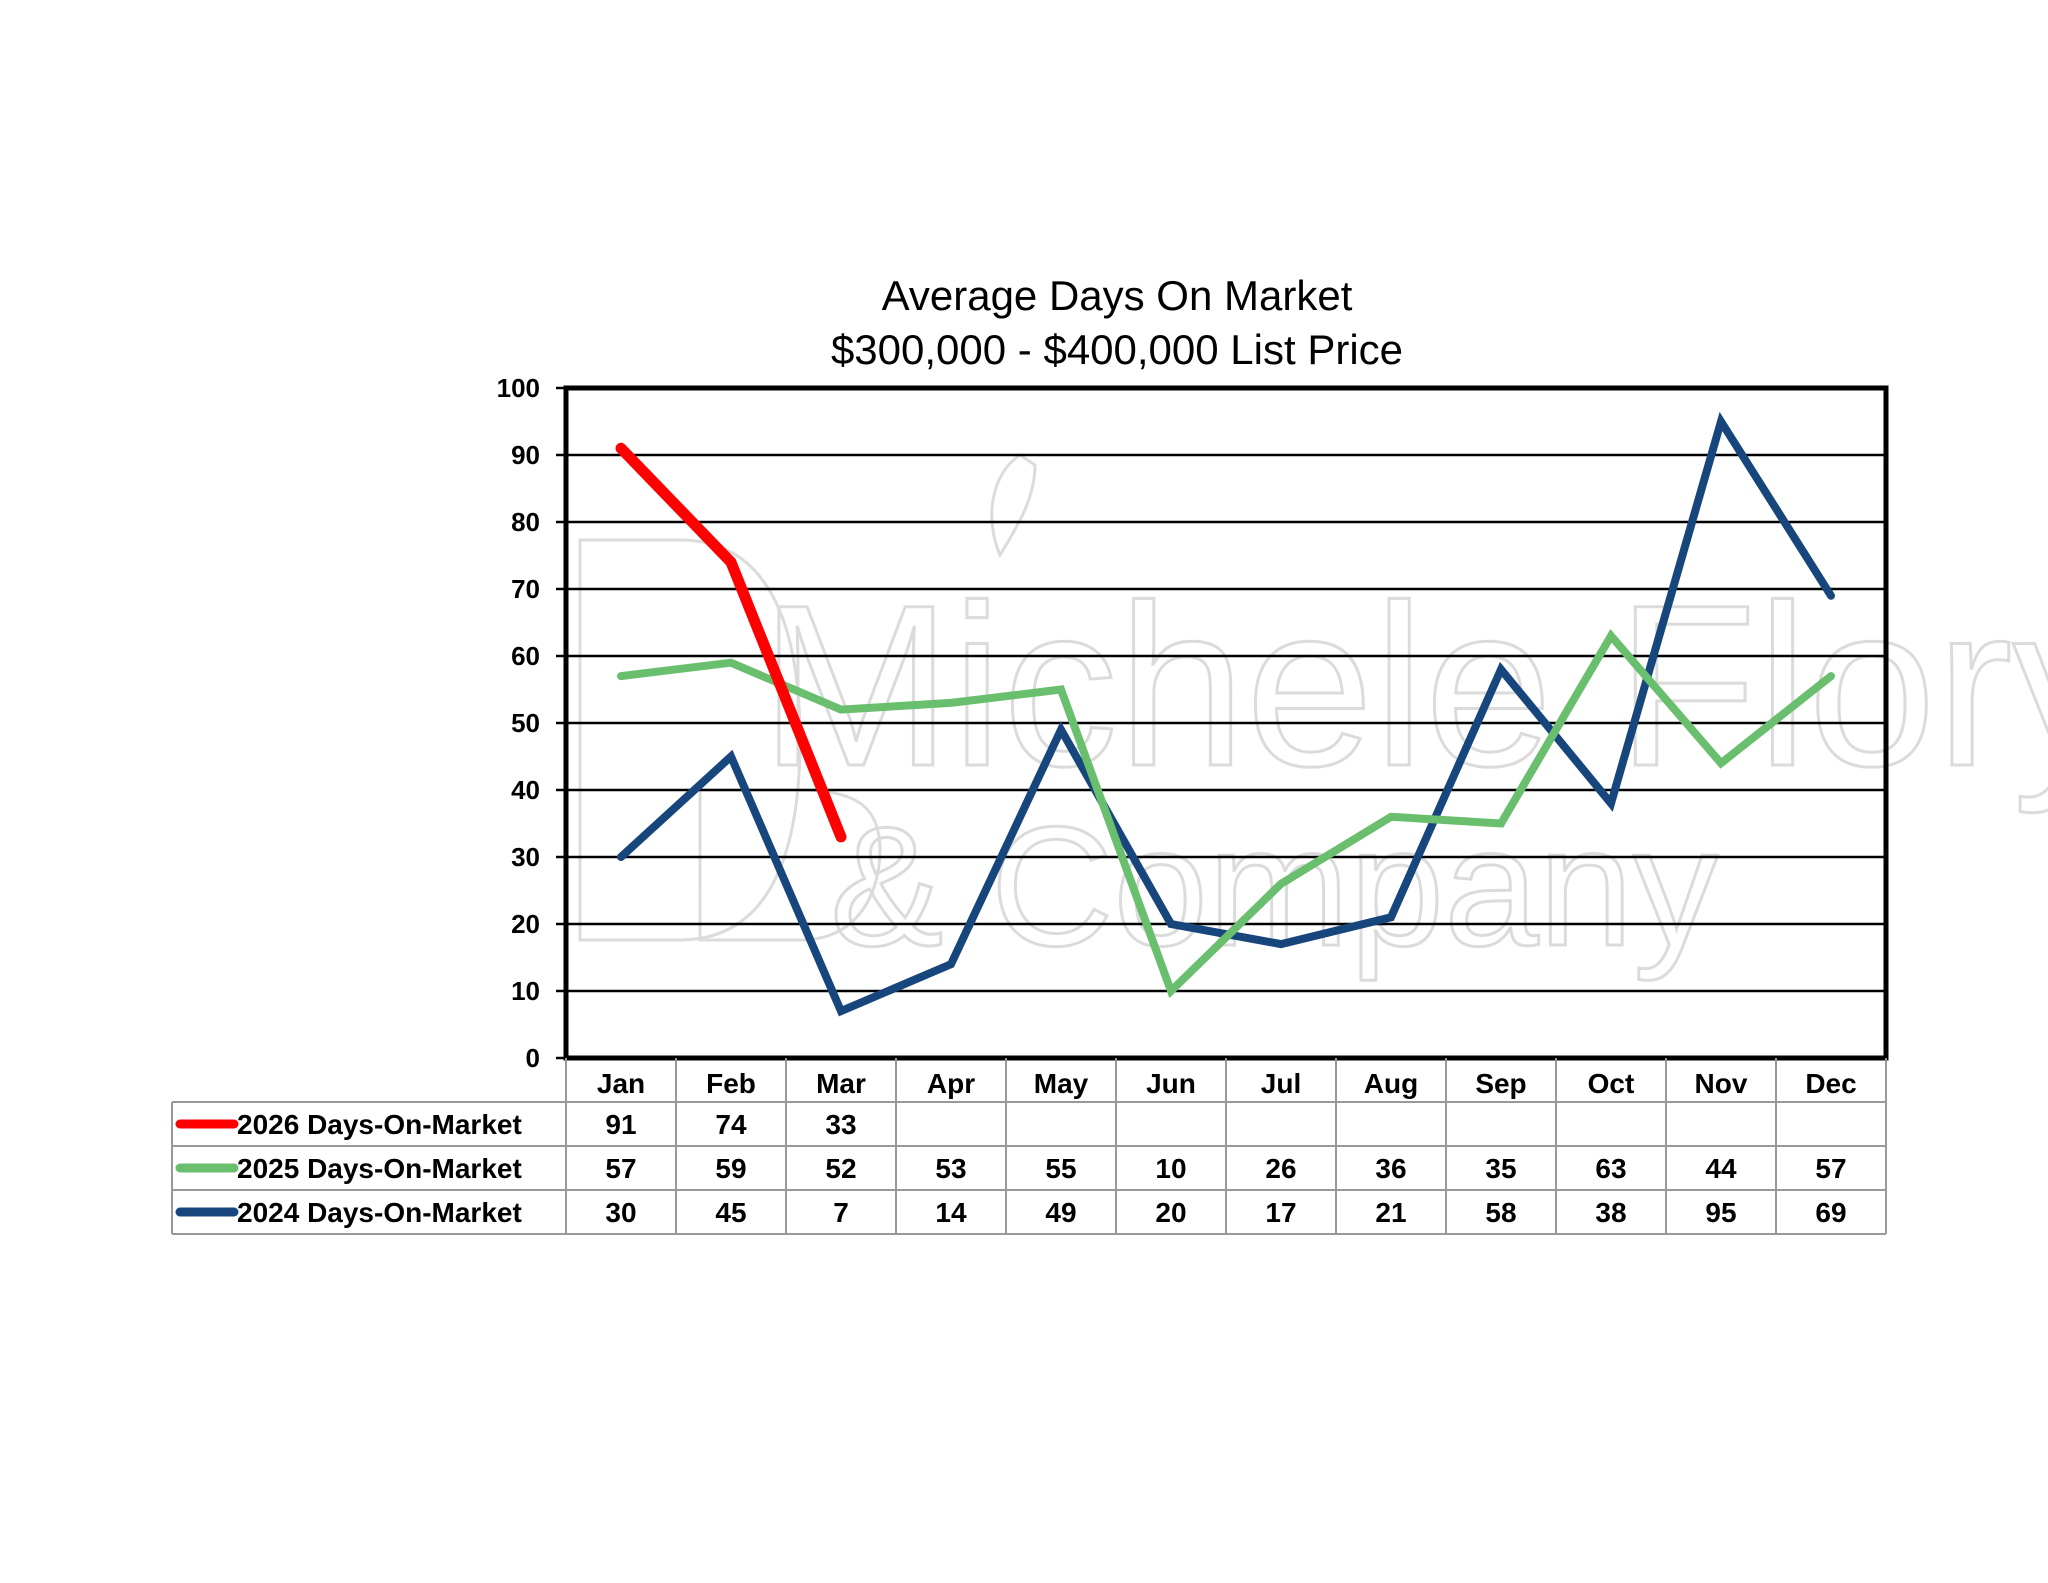 This screenshot has height=1583, width=2048. I want to click on watermark-leaf-icon, so click(1013, 506).